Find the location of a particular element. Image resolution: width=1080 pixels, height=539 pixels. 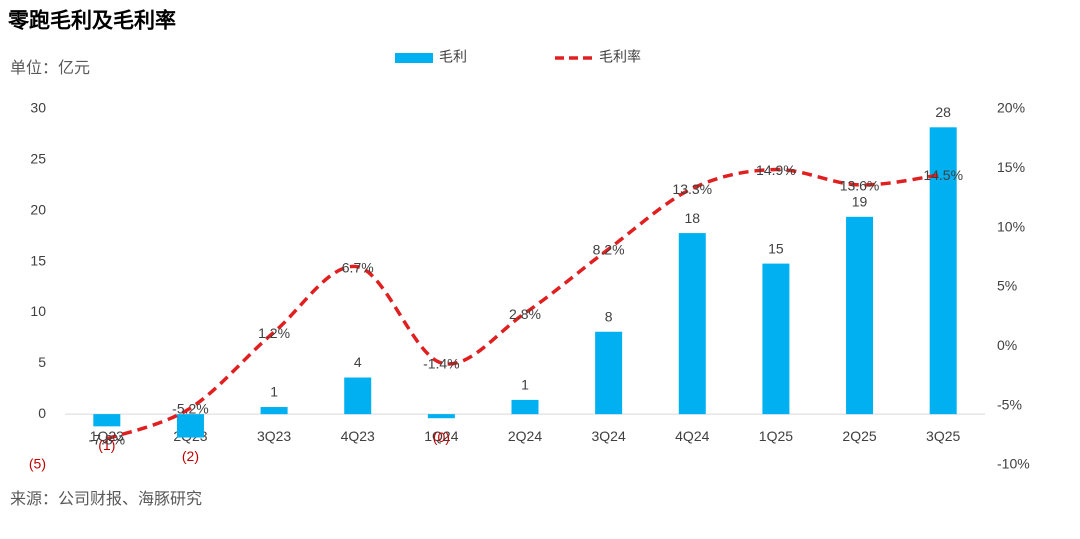

bar-value-label: 28 is located at coordinates (943, 112).